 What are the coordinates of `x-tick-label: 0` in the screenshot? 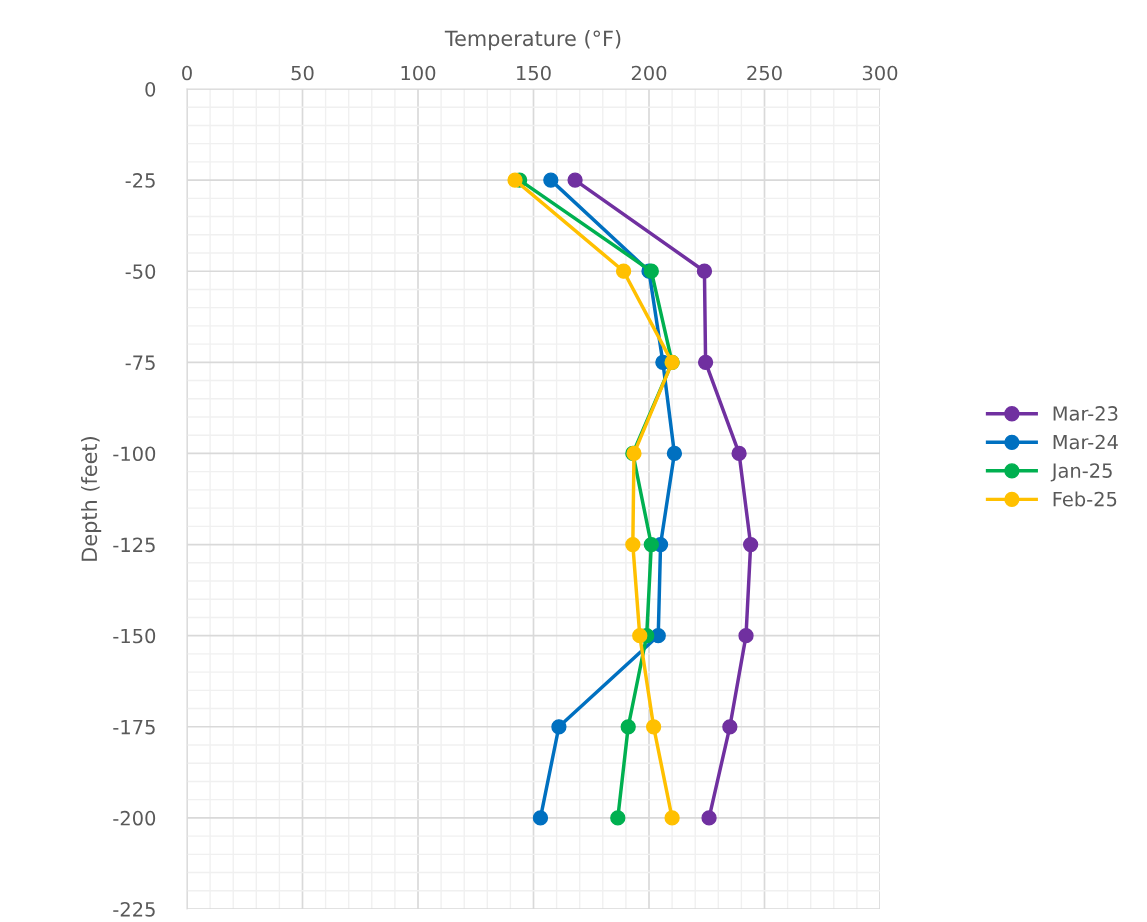 It's located at (187, 73).